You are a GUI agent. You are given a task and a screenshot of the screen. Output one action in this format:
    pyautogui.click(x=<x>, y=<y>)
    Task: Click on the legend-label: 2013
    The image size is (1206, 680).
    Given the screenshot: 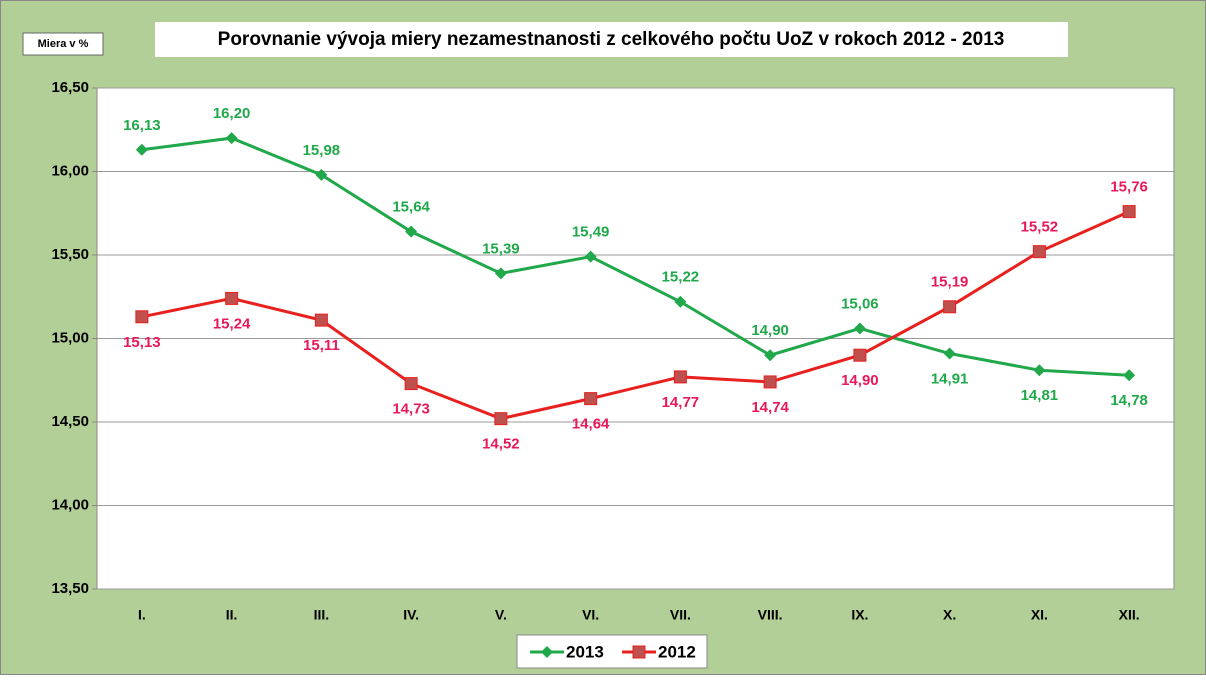 What is the action you would take?
    pyautogui.click(x=585, y=651)
    